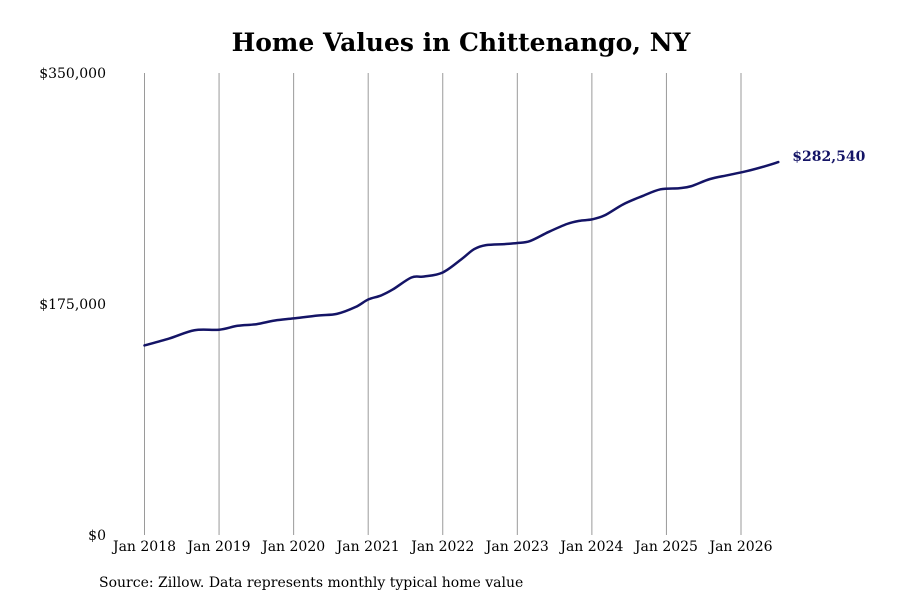 The width and height of the screenshot is (900, 600). Describe the element at coordinates (739, 547) in the screenshot. I see `x-tick-label: Jan 2026` at that location.